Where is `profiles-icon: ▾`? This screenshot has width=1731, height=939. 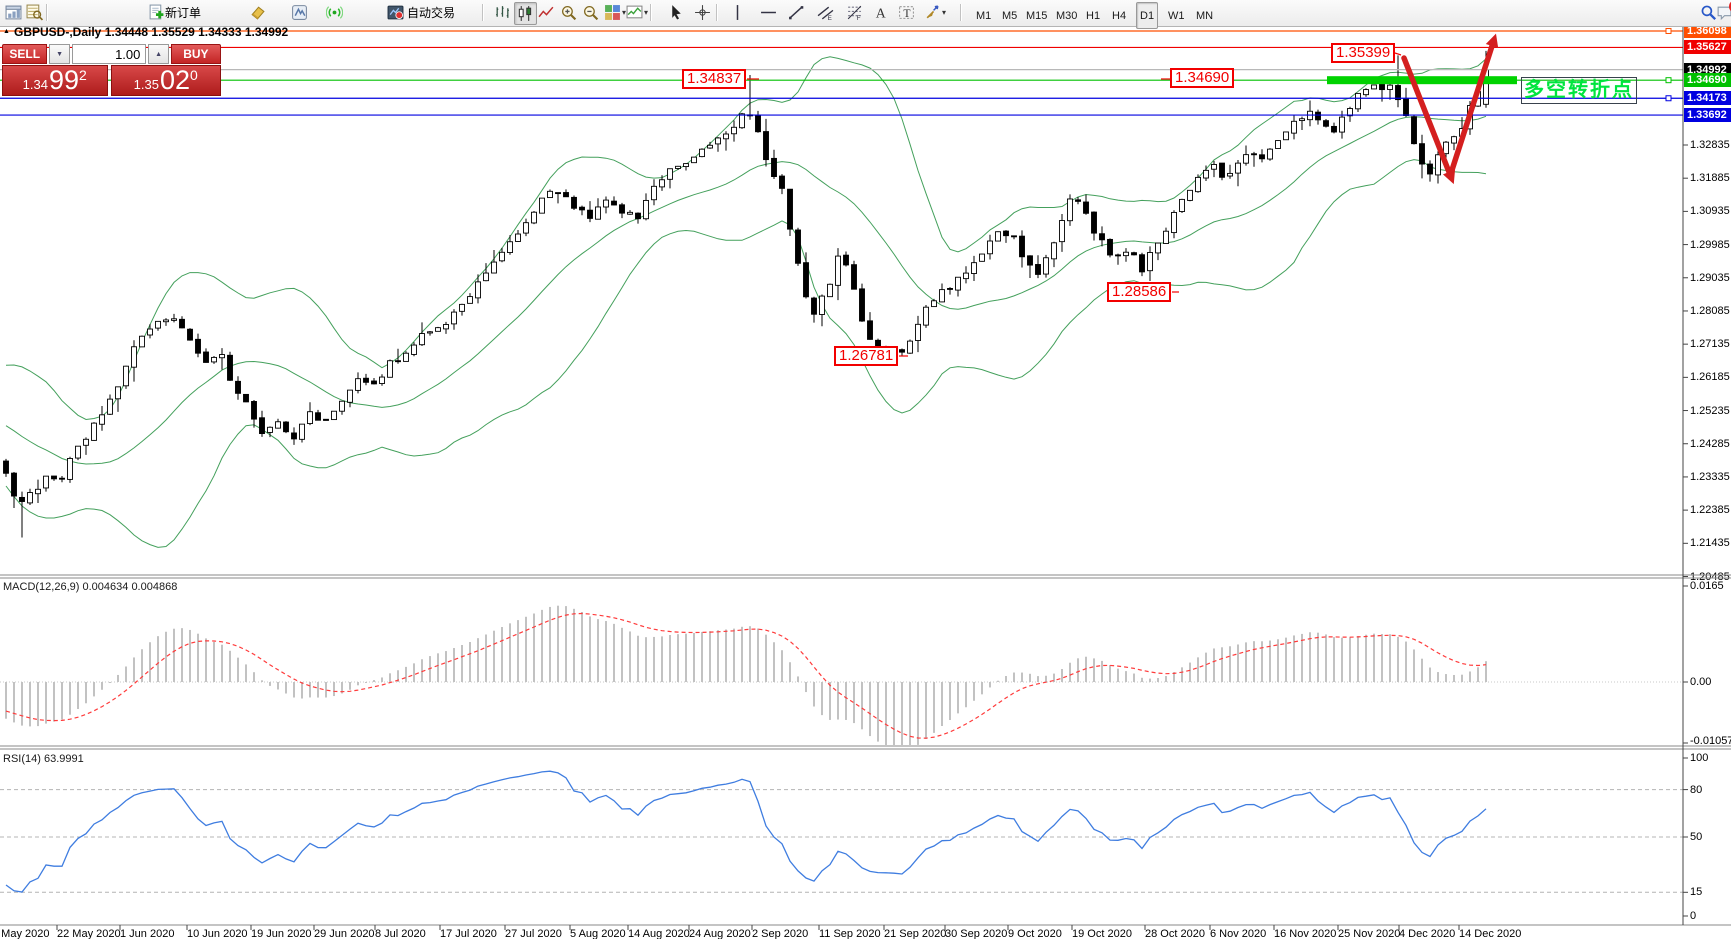
profiles-icon: ▾ is located at coordinates (637, 12).